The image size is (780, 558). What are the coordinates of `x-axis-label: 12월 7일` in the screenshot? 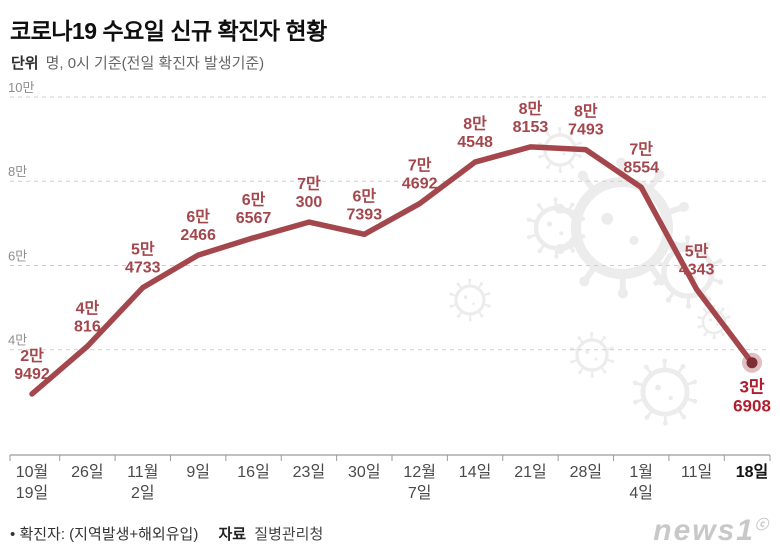 It's located at (419, 482).